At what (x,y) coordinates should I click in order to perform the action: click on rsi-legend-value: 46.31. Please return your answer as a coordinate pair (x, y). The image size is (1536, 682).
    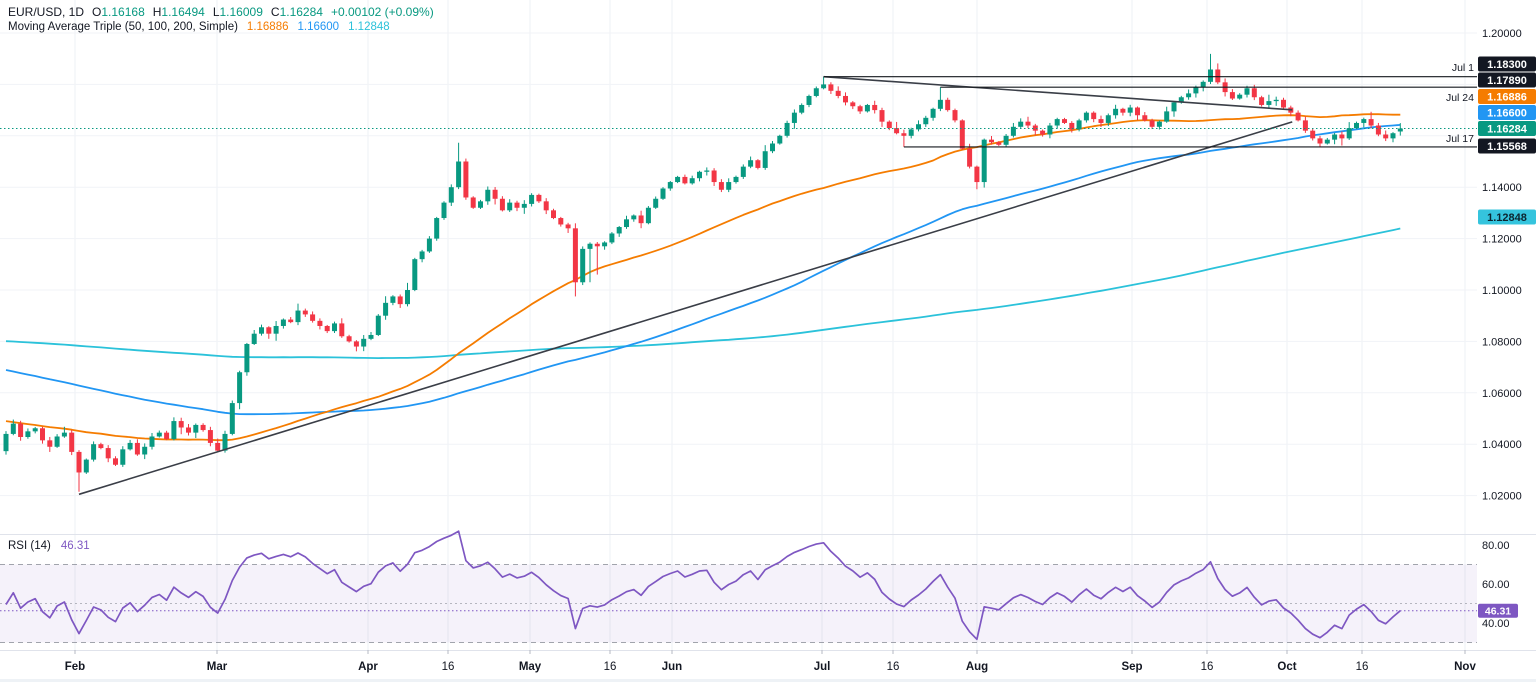
    Looking at the image, I should click on (75, 546).